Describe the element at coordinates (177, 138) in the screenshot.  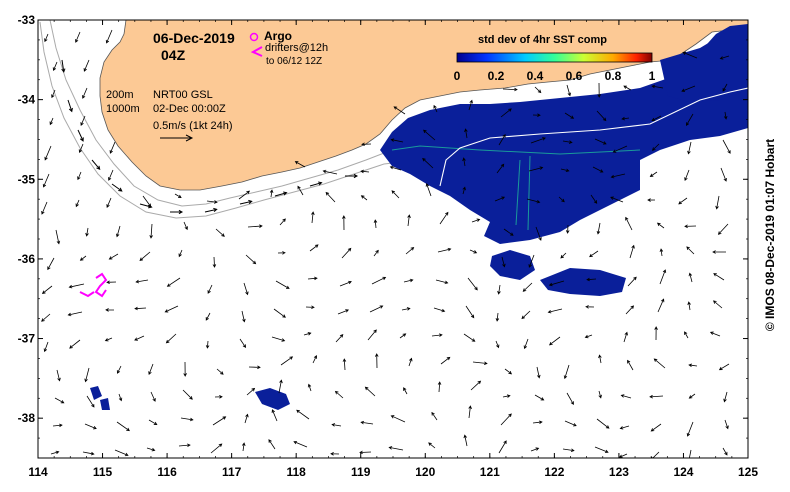
I see `scale-arrow-icon` at that location.